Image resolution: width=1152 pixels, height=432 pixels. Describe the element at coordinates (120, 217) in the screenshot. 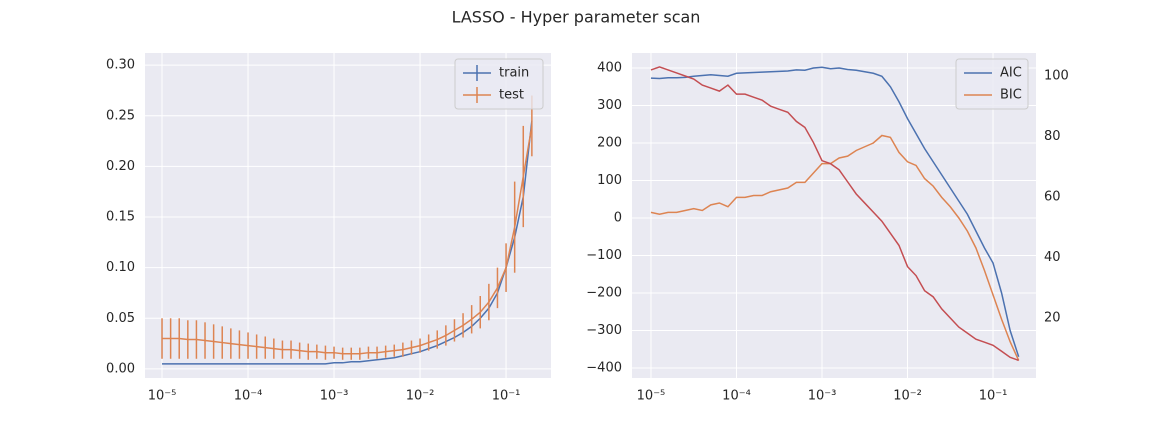

I see `y-tick-label: 0.15` at that location.